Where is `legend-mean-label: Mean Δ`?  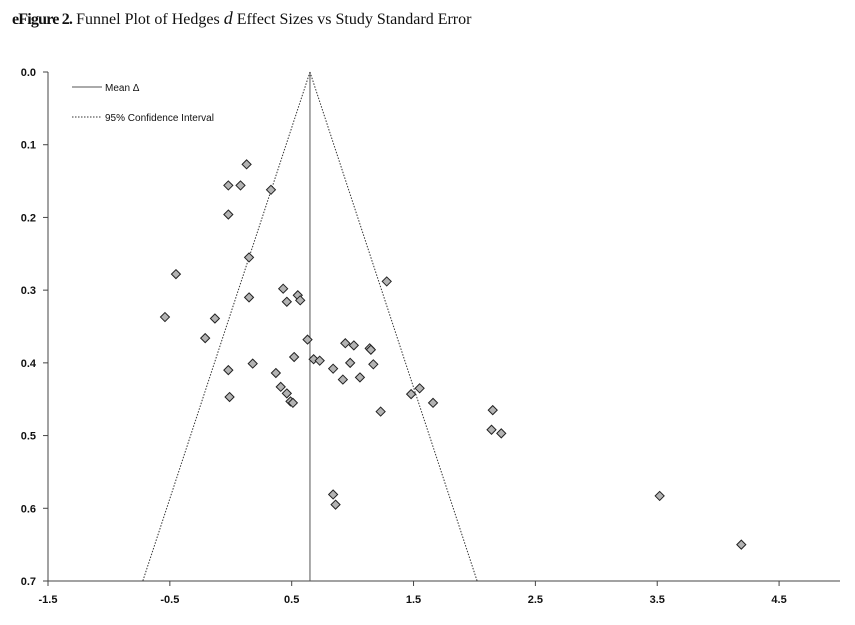
legend-mean-label: Mean Δ is located at coordinates (122, 88).